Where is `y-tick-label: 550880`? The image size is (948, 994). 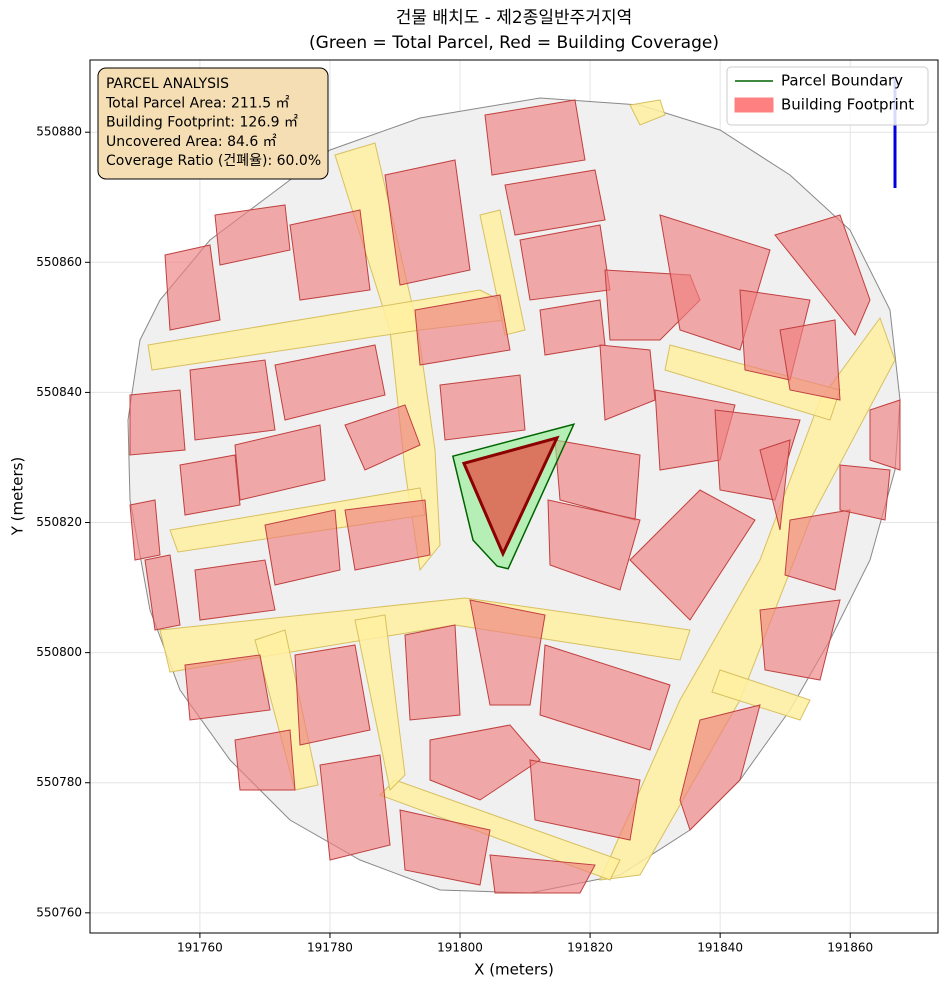 y-tick-label: 550880 is located at coordinates (59, 132).